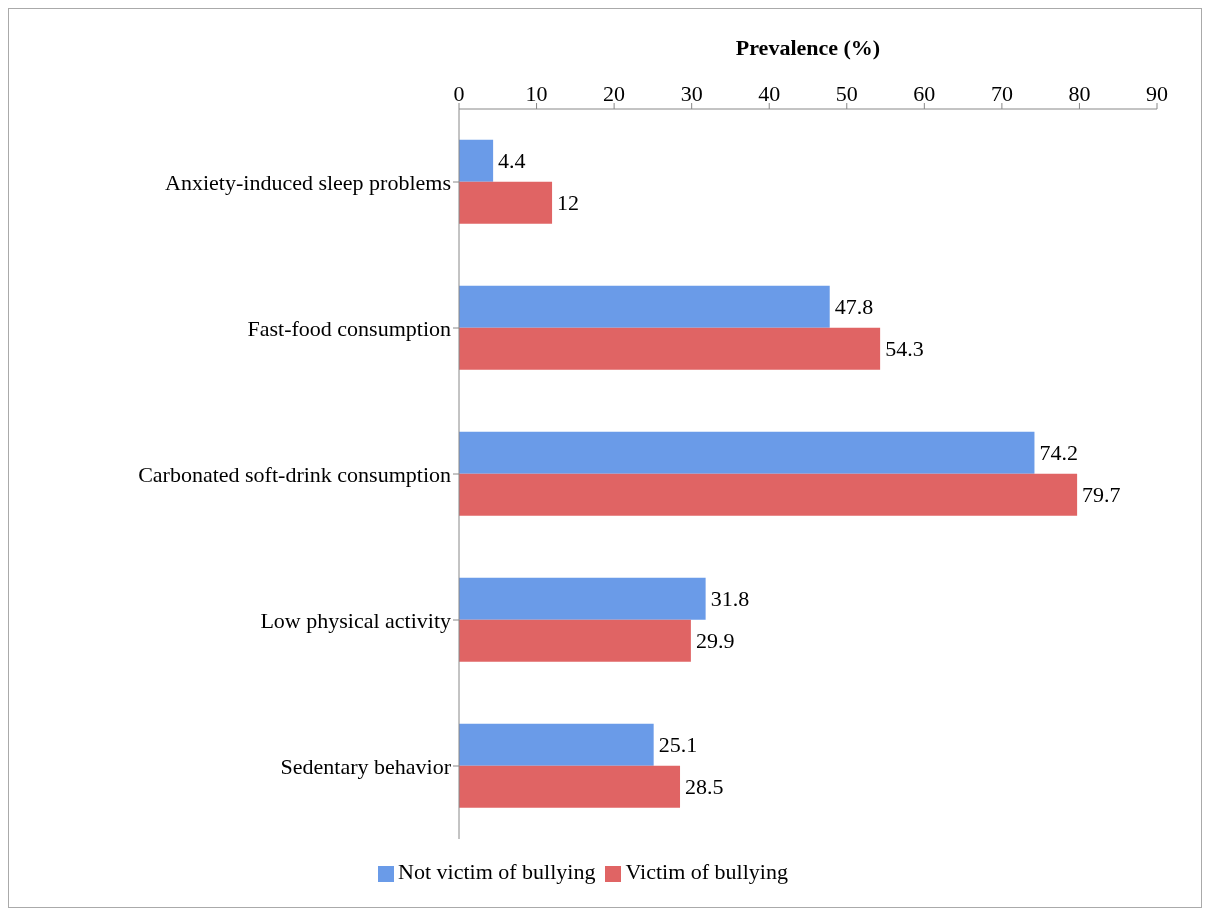 This screenshot has width=1210, height=917. Describe the element at coordinates (704, 787) in the screenshot. I see `data-label: 28.5` at that location.